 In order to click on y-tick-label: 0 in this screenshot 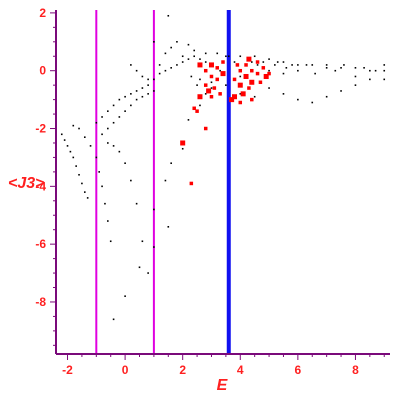, I will do `click(42, 71)`.